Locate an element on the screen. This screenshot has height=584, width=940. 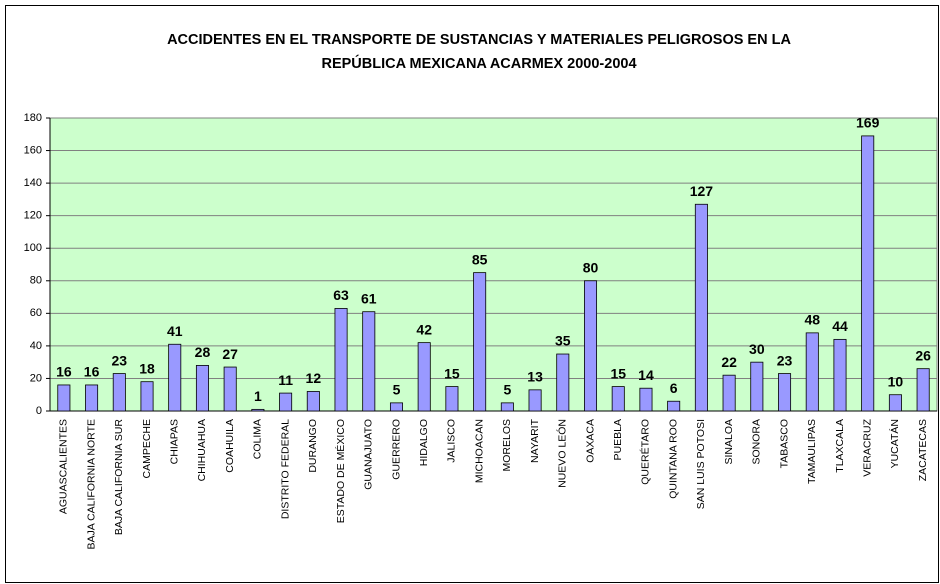
x-tick-label: JALISCO is located at coordinates (452, 441).